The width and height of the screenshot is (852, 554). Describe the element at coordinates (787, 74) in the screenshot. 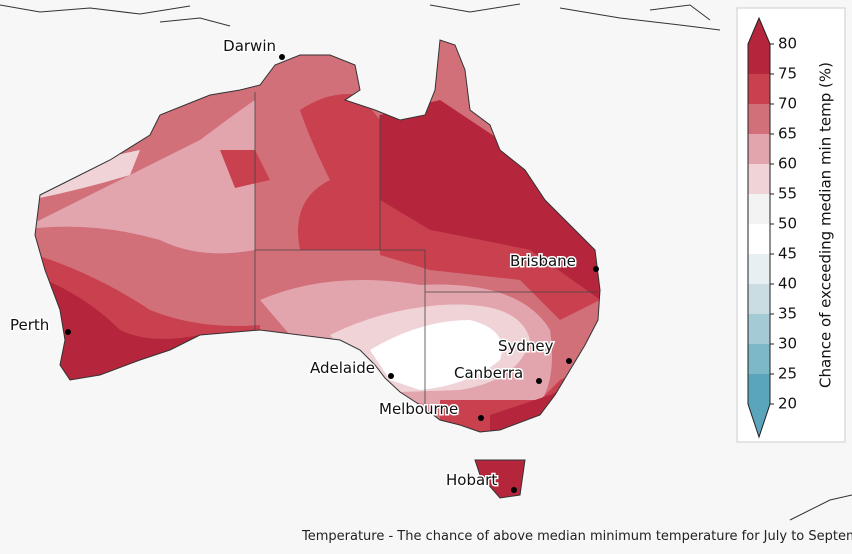

I see `colorbar-tick-label: 75` at that location.